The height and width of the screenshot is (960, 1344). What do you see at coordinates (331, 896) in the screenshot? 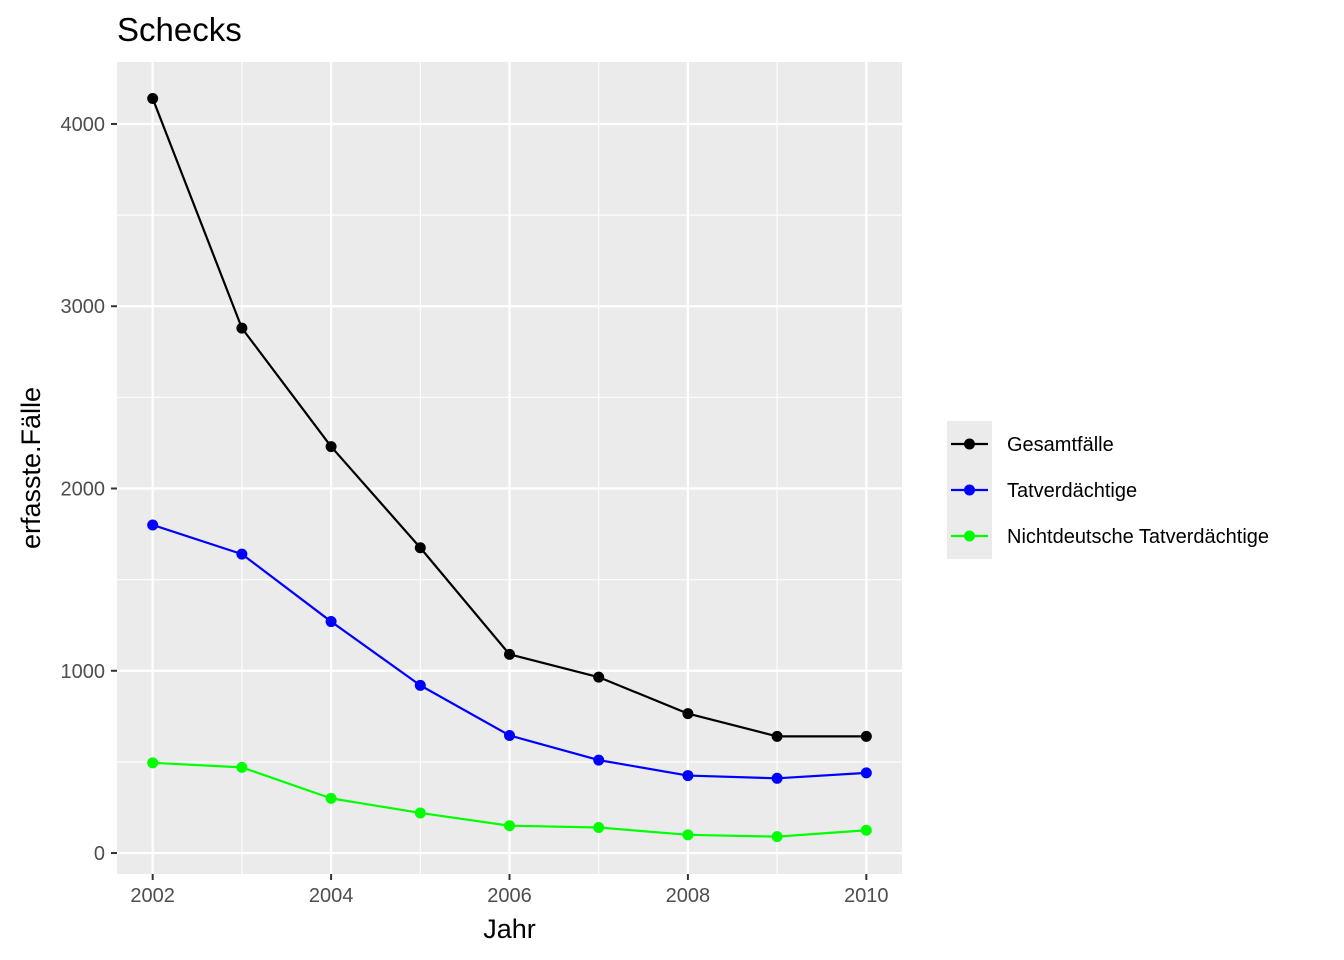
I see `x-tick-label: 2004` at bounding box center [331, 896].